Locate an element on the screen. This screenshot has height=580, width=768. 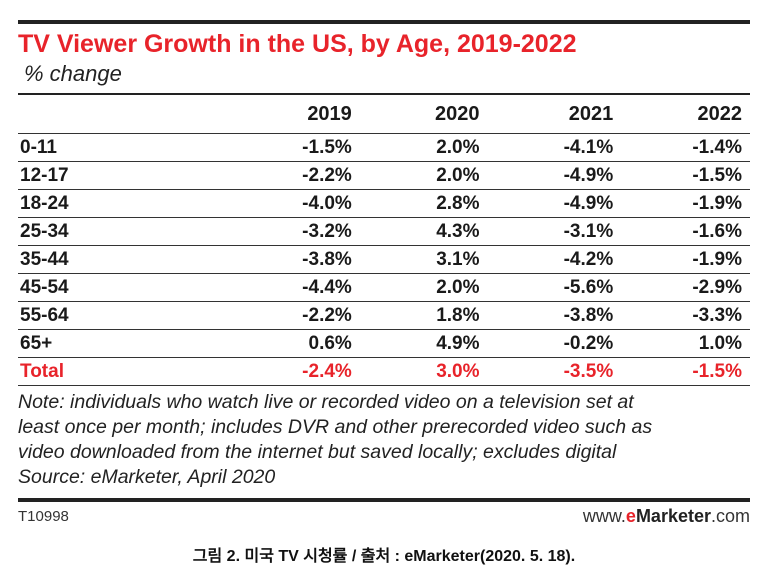
value-cell-2019: -4.0% is located at coordinates (327, 203).